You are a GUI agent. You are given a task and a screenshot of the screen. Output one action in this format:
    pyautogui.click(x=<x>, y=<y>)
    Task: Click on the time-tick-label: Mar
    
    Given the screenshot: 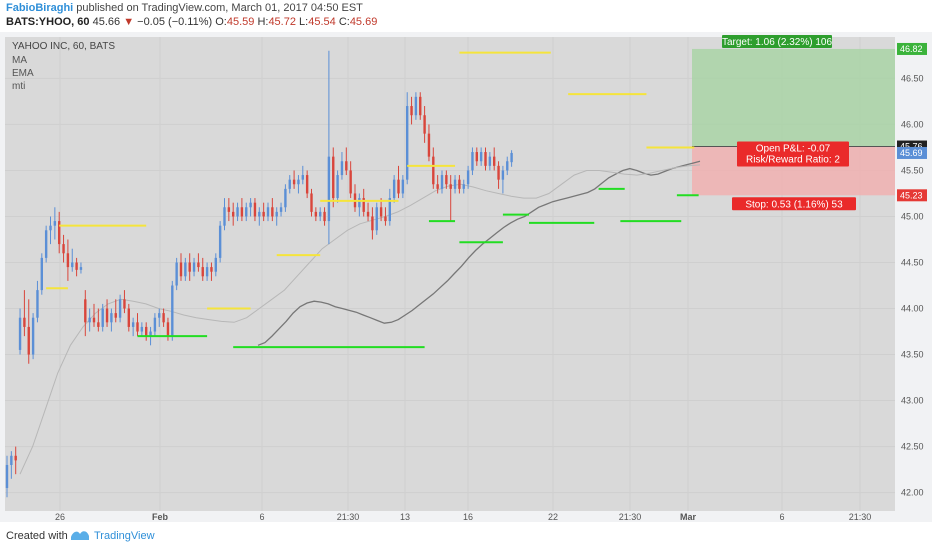 What is the action you would take?
    pyautogui.click(x=688, y=517)
    